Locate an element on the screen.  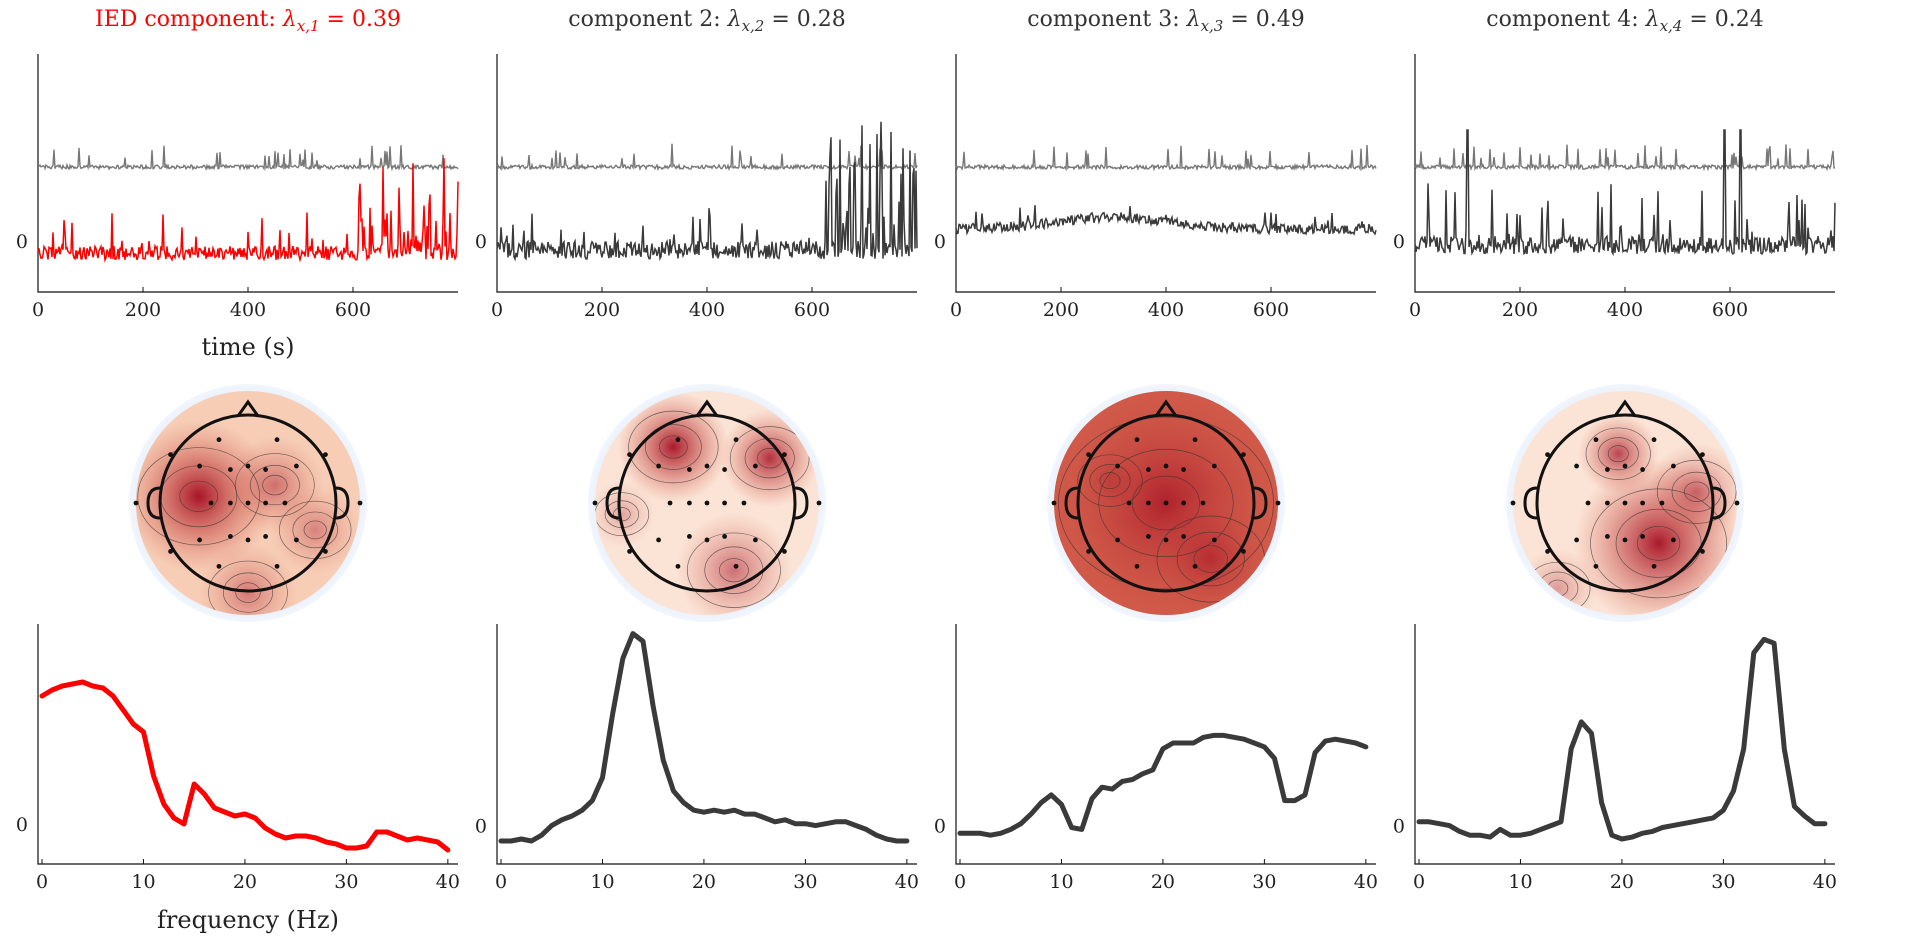
freq-tick-label: 10 is located at coordinates (602, 882).